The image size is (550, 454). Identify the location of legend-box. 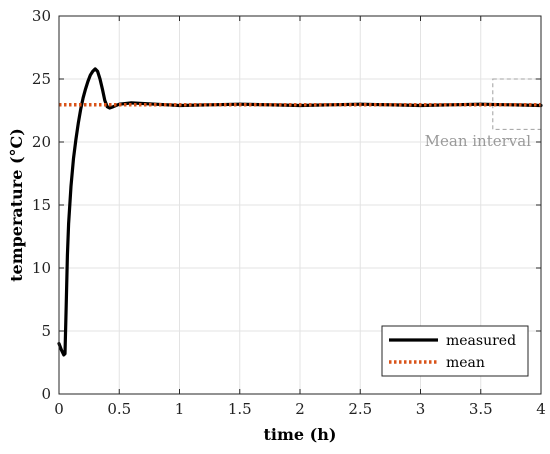
(455, 351).